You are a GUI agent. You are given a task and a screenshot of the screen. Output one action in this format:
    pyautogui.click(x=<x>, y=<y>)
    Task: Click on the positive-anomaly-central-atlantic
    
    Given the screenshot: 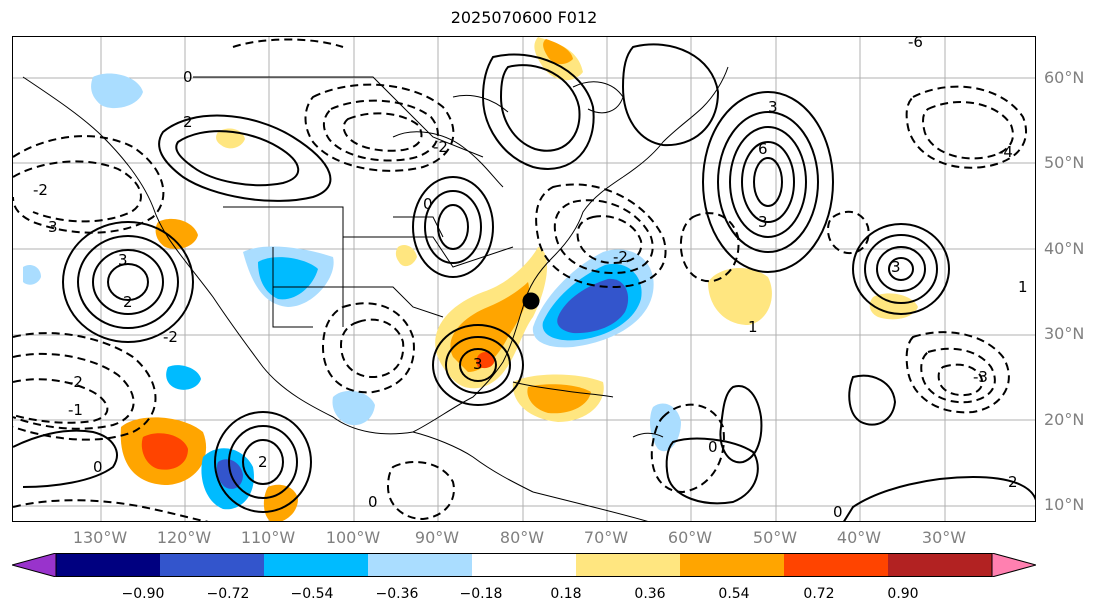 What is the action you would take?
    pyautogui.click(x=740, y=296)
    